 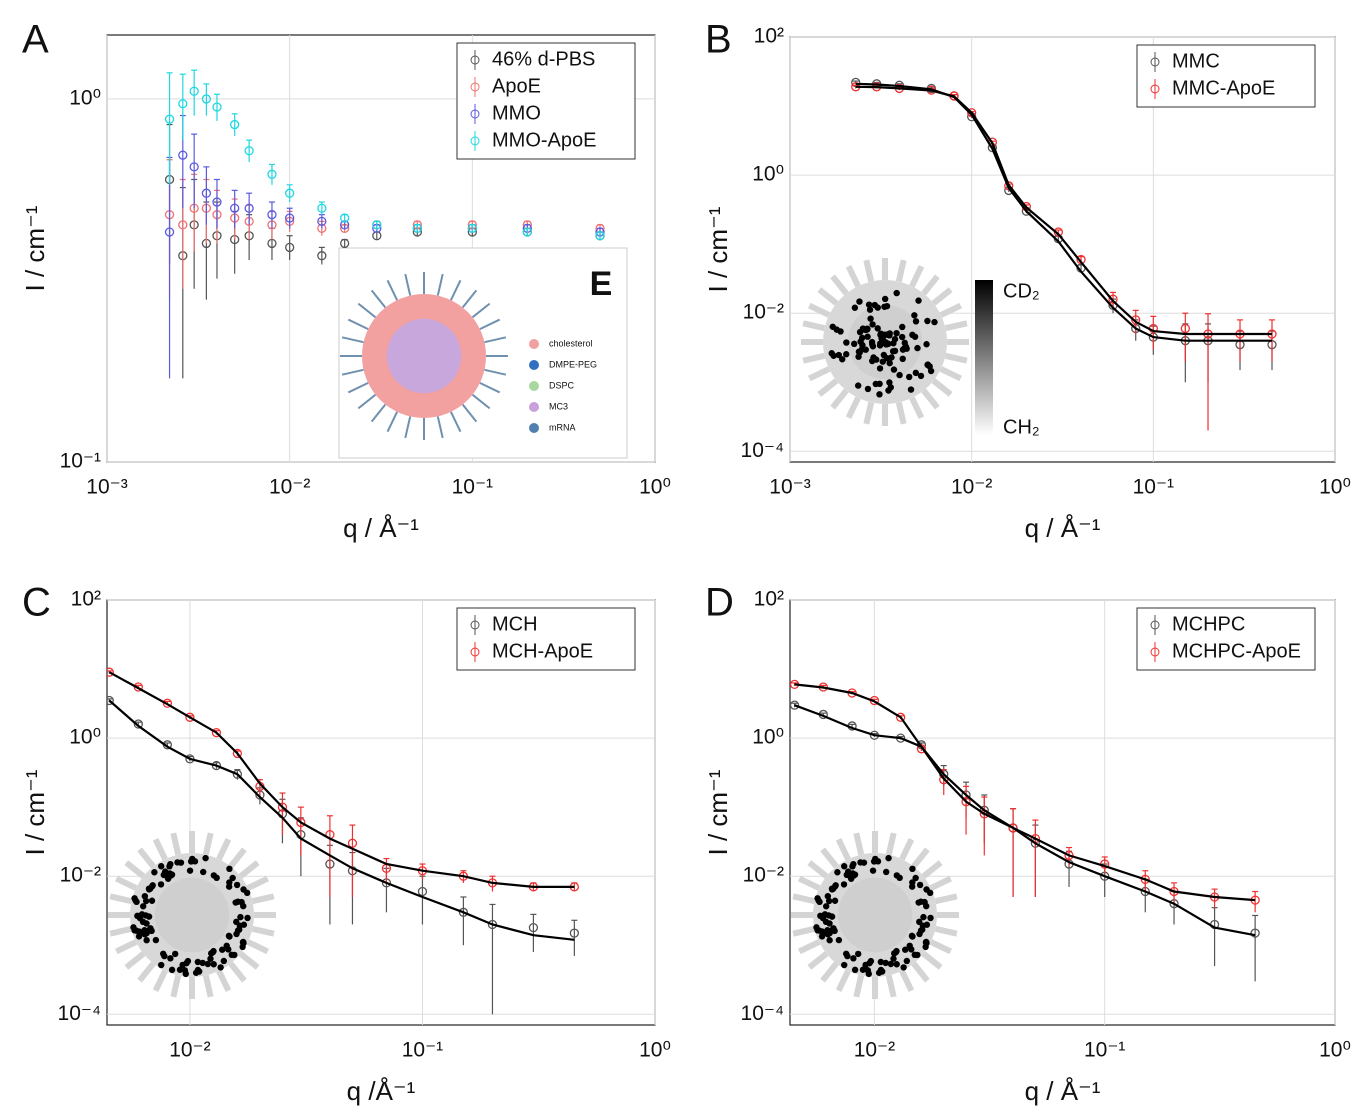 I want to click on particle-core, so click(x=424, y=356).